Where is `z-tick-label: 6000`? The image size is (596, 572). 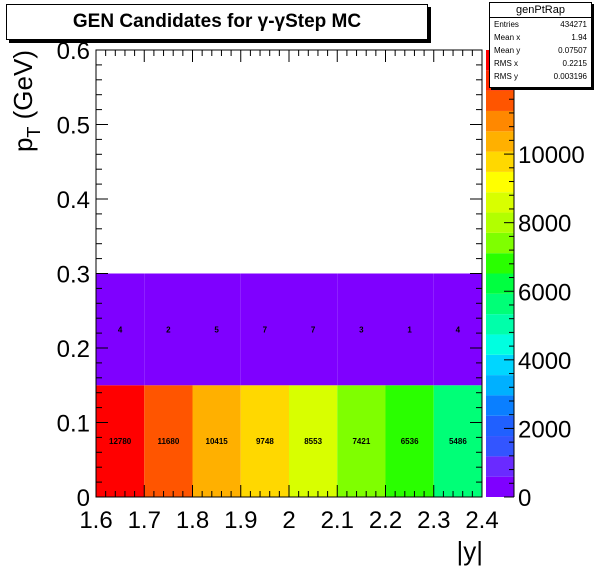
z-tick-label: 6000 is located at coordinates (544, 292).